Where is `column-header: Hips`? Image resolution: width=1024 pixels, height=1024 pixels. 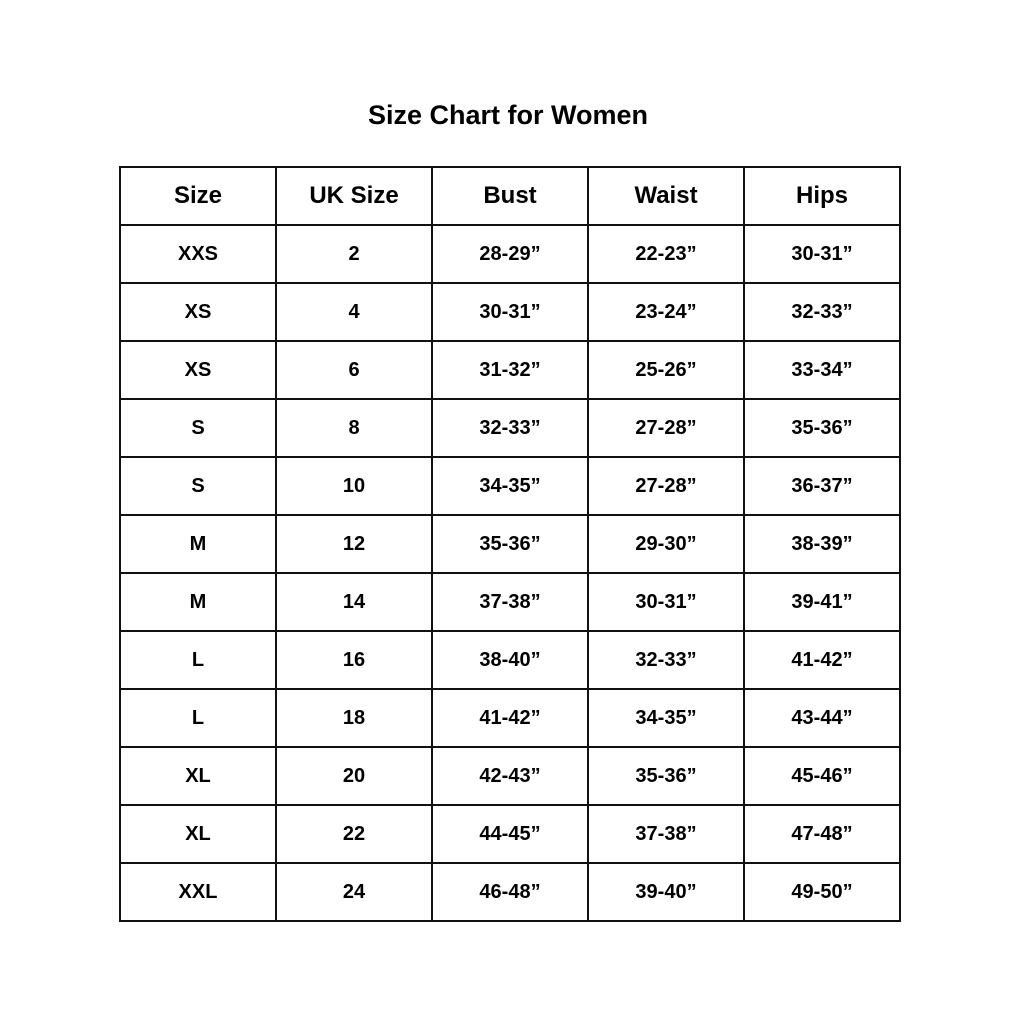
column-header: Hips is located at coordinates (822, 196).